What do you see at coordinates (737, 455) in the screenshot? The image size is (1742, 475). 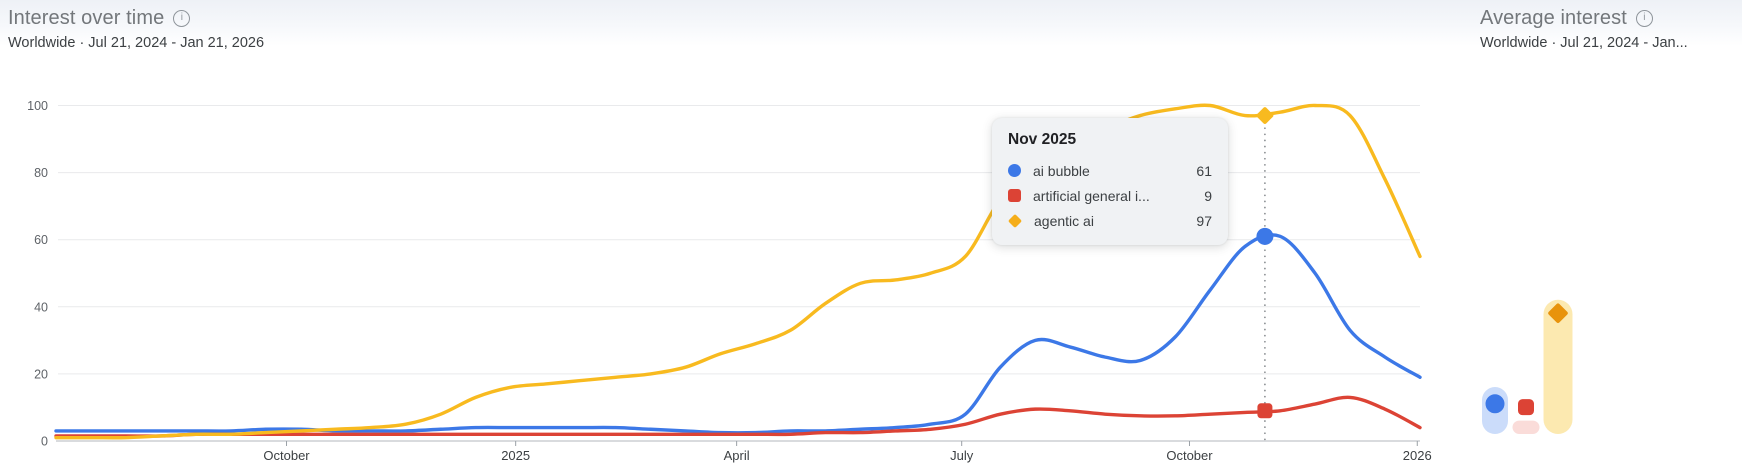 I see `x-axis-label-april: April` at bounding box center [737, 455].